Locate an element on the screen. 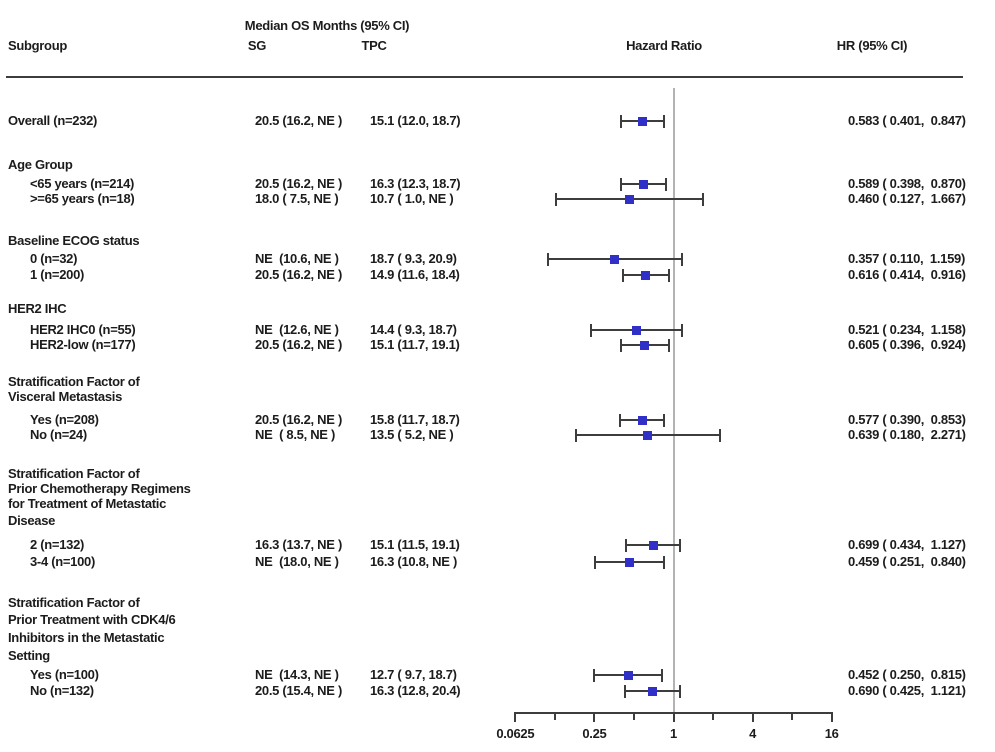 This screenshot has width=995, height=752. subgroup-label: 0 (n=32) is located at coordinates (54, 258).